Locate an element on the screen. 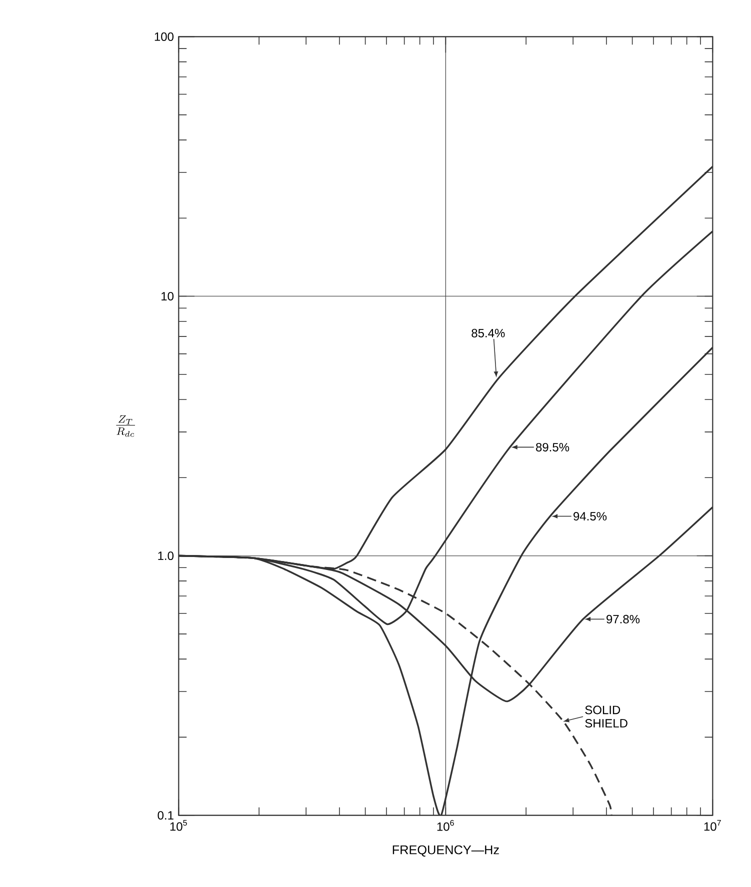 This screenshot has height=887, width=751. x-axis-title: FREQUENCY—Hz is located at coordinates (445, 851).